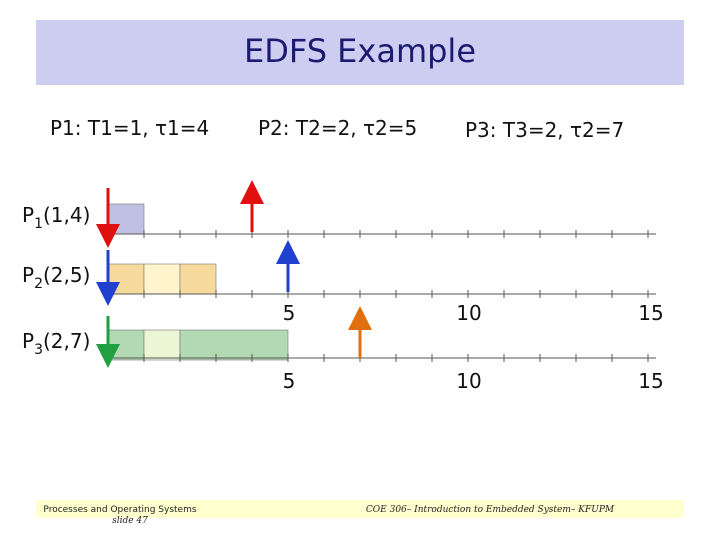 The width and height of the screenshot is (720, 540). I want to click on row-sub: 3, so click(38, 350).